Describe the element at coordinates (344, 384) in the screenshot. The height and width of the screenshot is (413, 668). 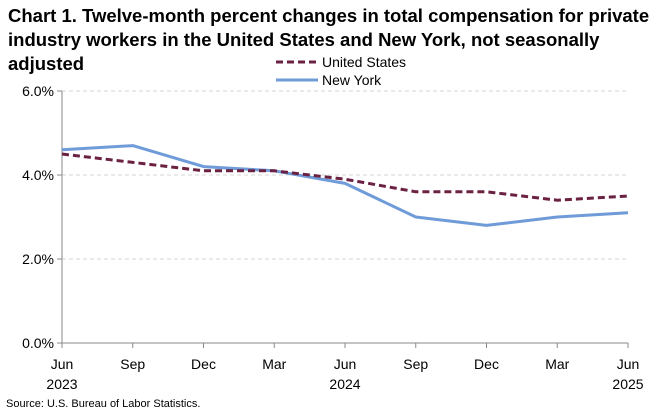
I see `x-tick-year-label: 2024` at that location.